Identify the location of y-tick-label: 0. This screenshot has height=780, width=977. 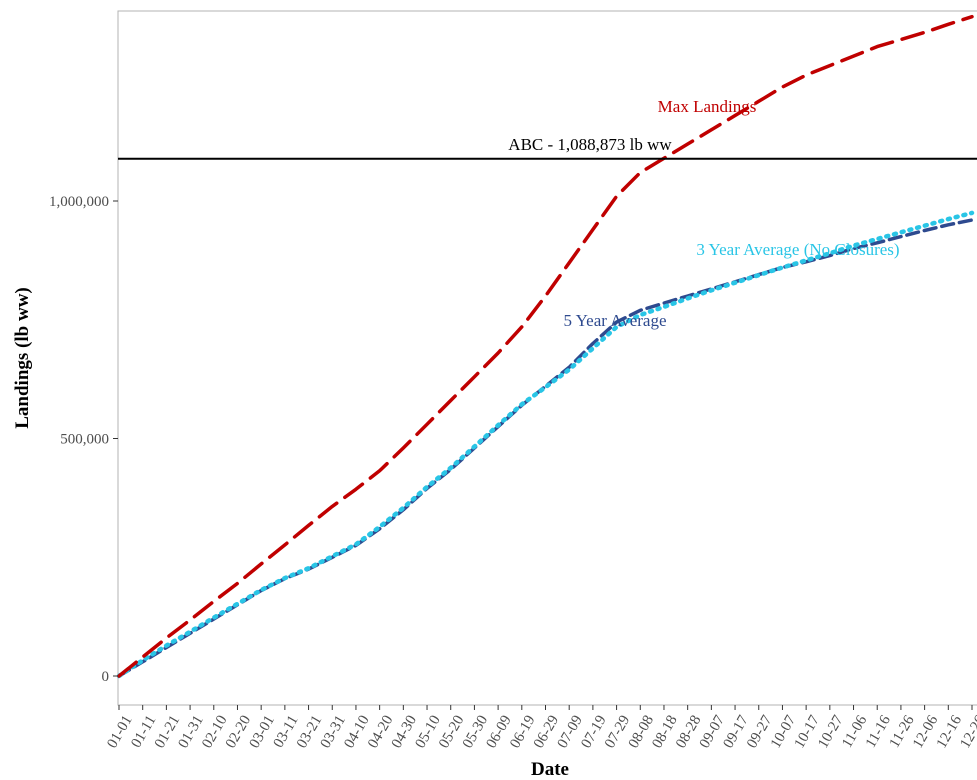
(106, 677).